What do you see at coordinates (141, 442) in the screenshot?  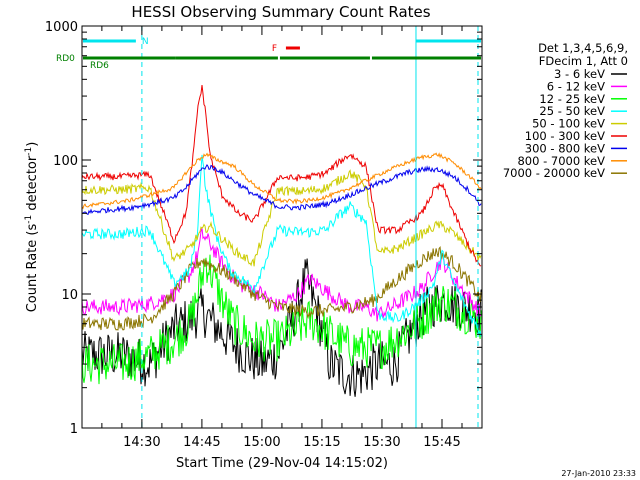 I see `x-tick-label: 14:30` at bounding box center [141, 442].